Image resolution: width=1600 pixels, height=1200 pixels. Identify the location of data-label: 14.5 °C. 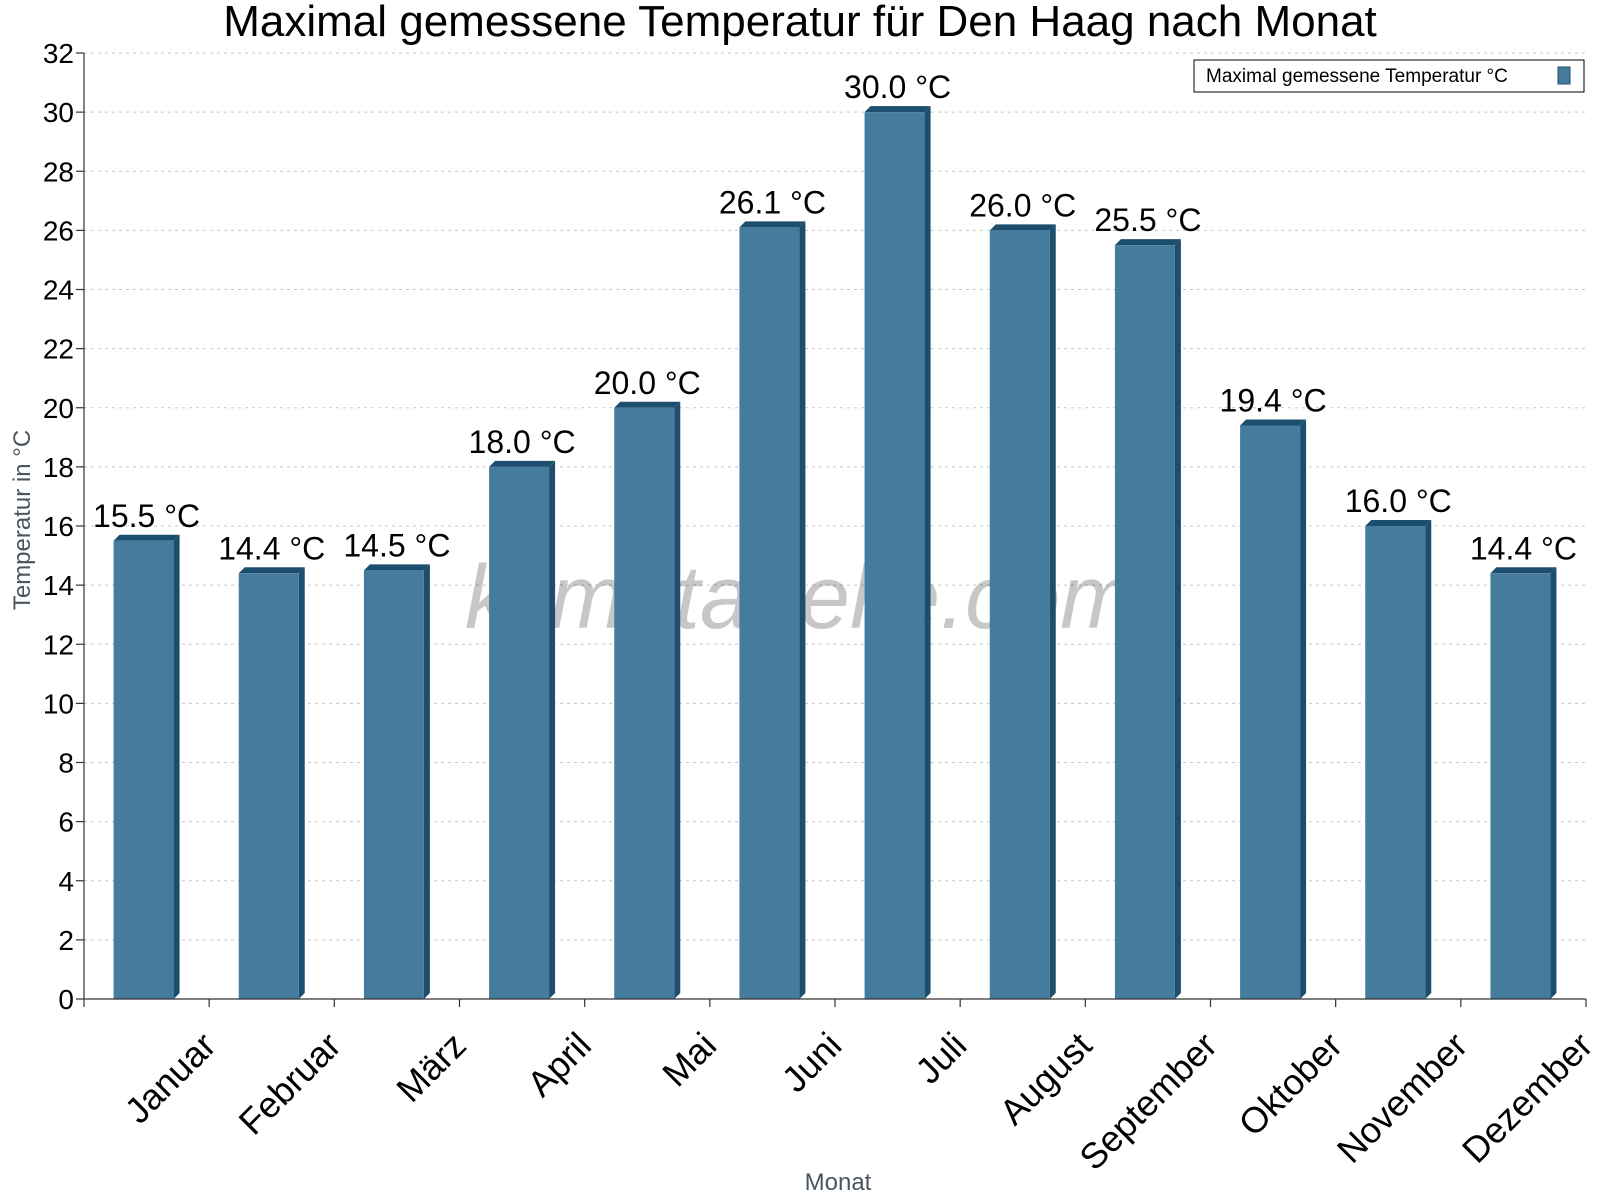
(396, 545).